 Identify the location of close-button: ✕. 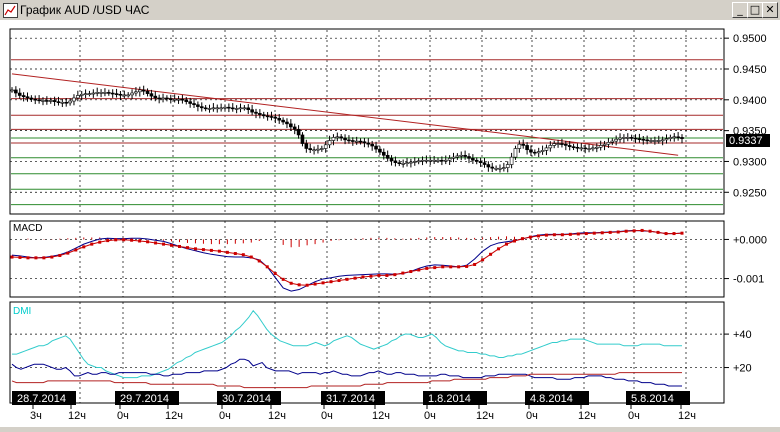
(770, 10).